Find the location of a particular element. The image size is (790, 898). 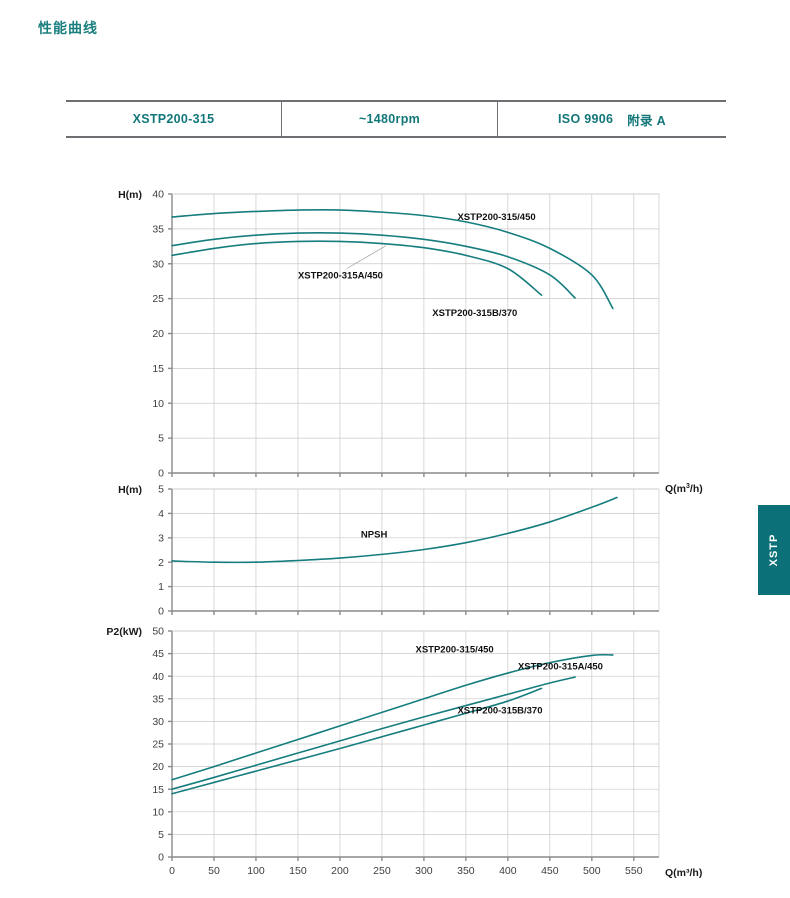

xtick-label: 550 is located at coordinates (634, 871).